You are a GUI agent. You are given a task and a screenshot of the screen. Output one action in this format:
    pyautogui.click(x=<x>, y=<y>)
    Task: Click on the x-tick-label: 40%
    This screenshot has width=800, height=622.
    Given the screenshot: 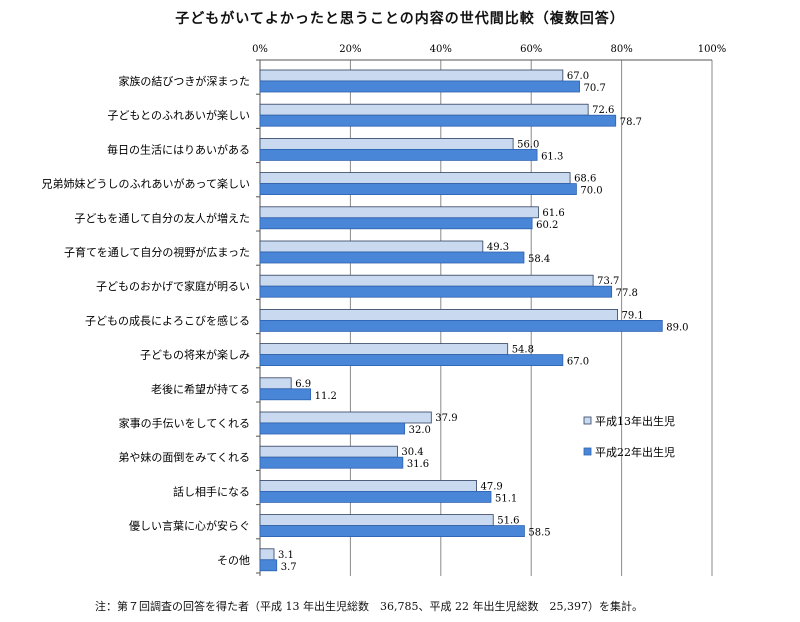 What is the action you would take?
    pyautogui.click(x=441, y=49)
    